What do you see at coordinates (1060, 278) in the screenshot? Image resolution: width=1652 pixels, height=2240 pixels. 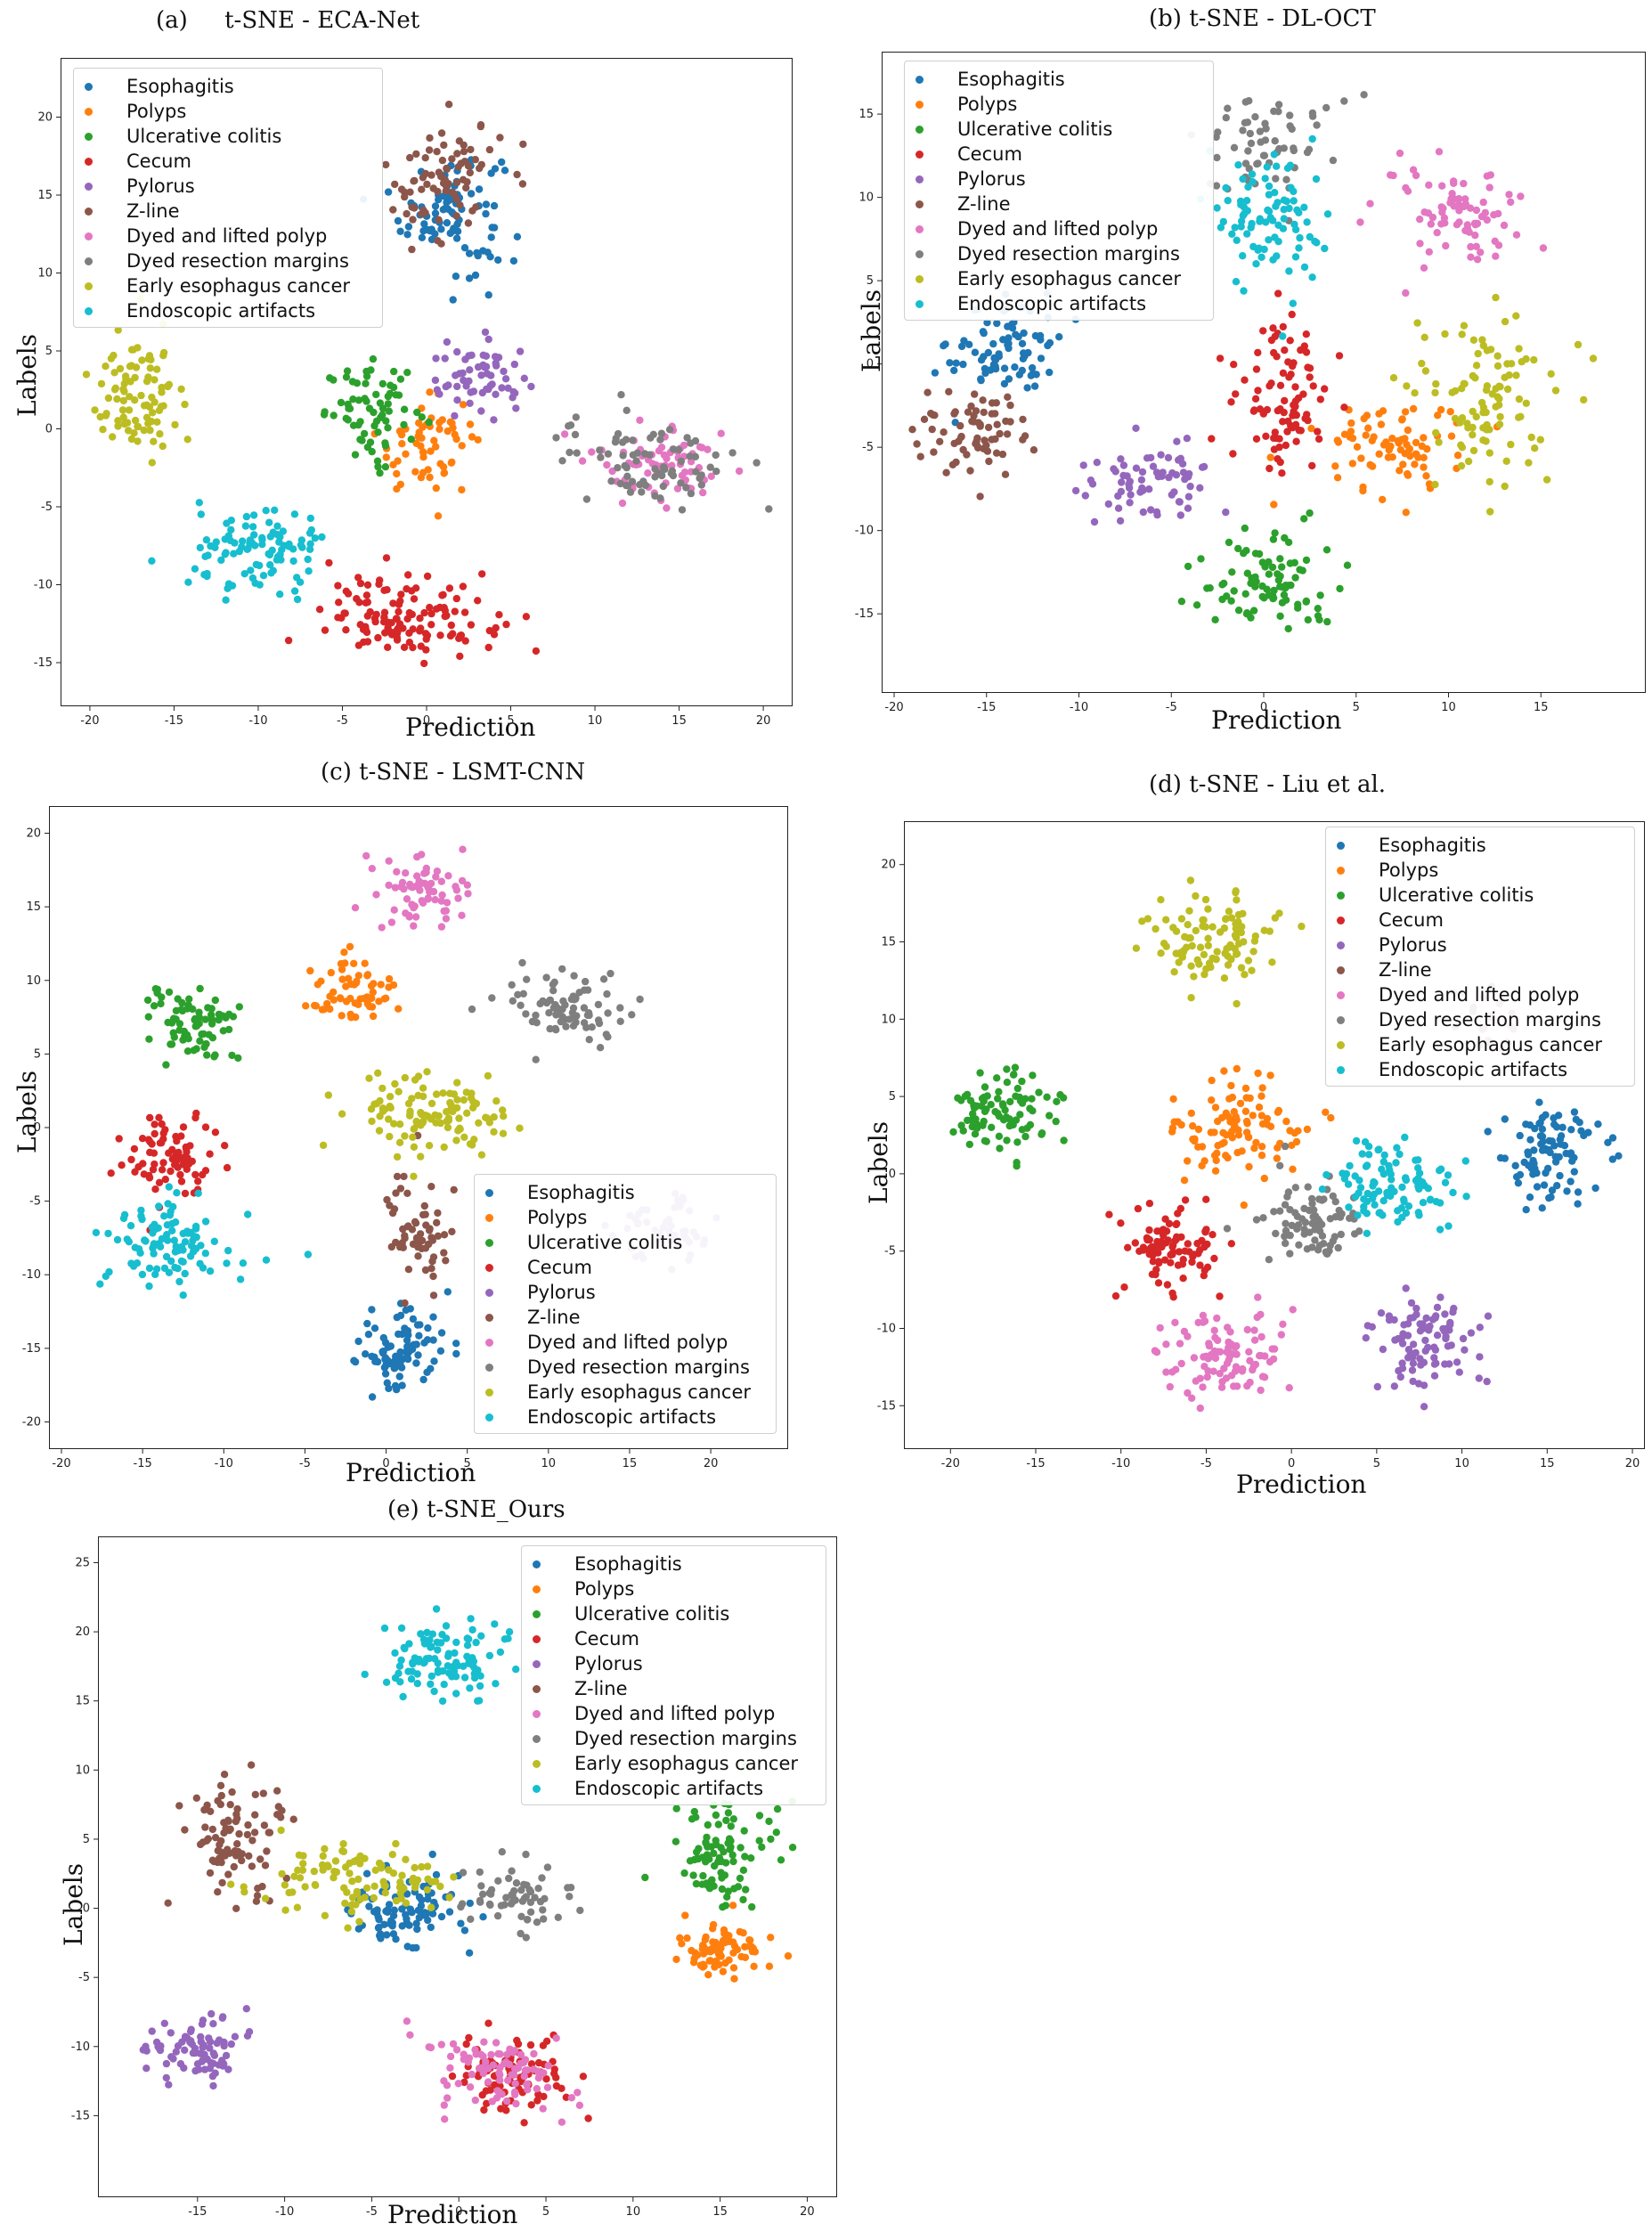 I see `legend-item: Early esophagus cancer` at bounding box center [1060, 278].